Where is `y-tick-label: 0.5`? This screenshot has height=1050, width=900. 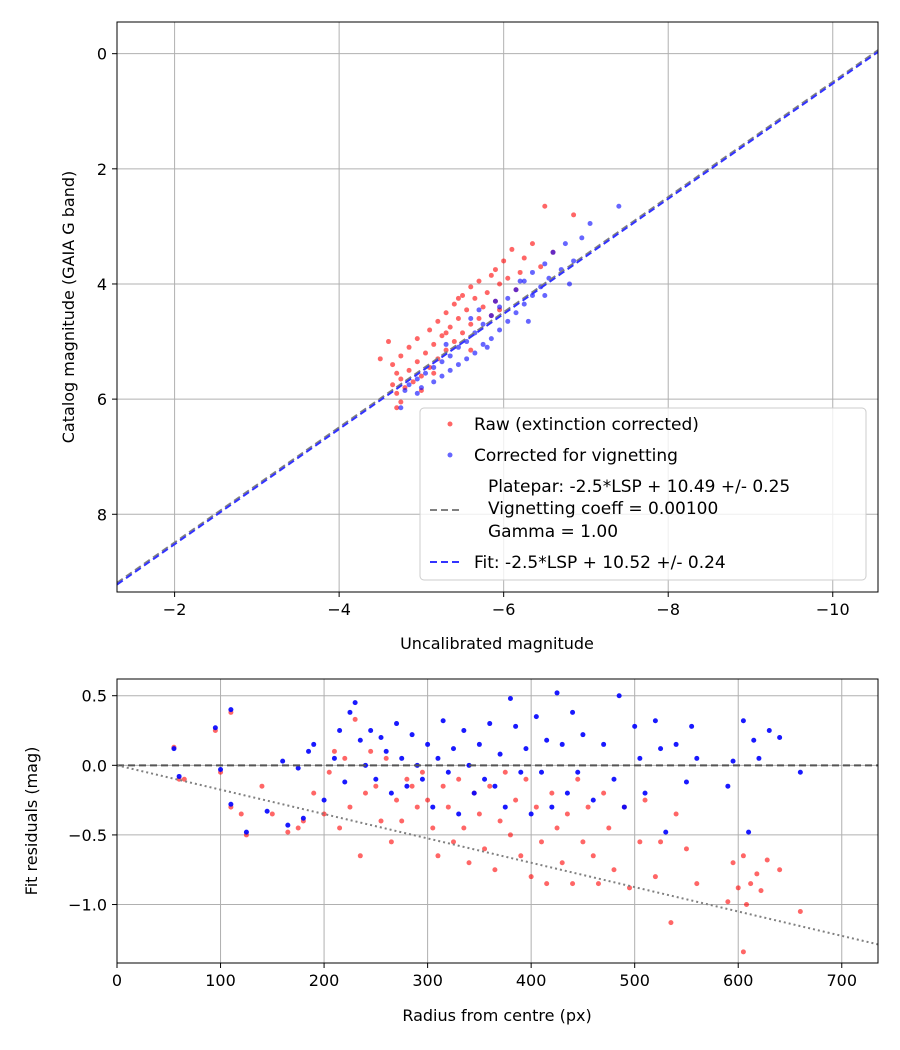
y-tick-label: 0.5 is located at coordinates (94, 696).